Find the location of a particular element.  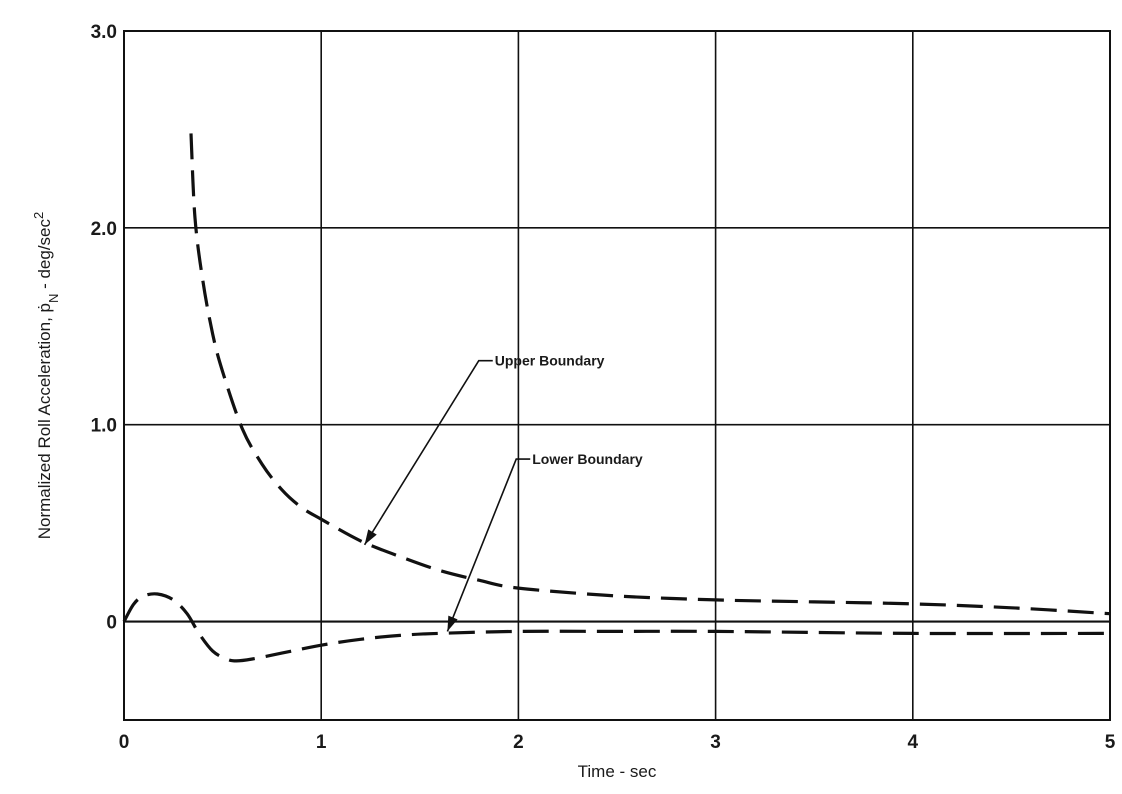

y-axis-label-symbol: ṗ is located at coordinates (44, 307).